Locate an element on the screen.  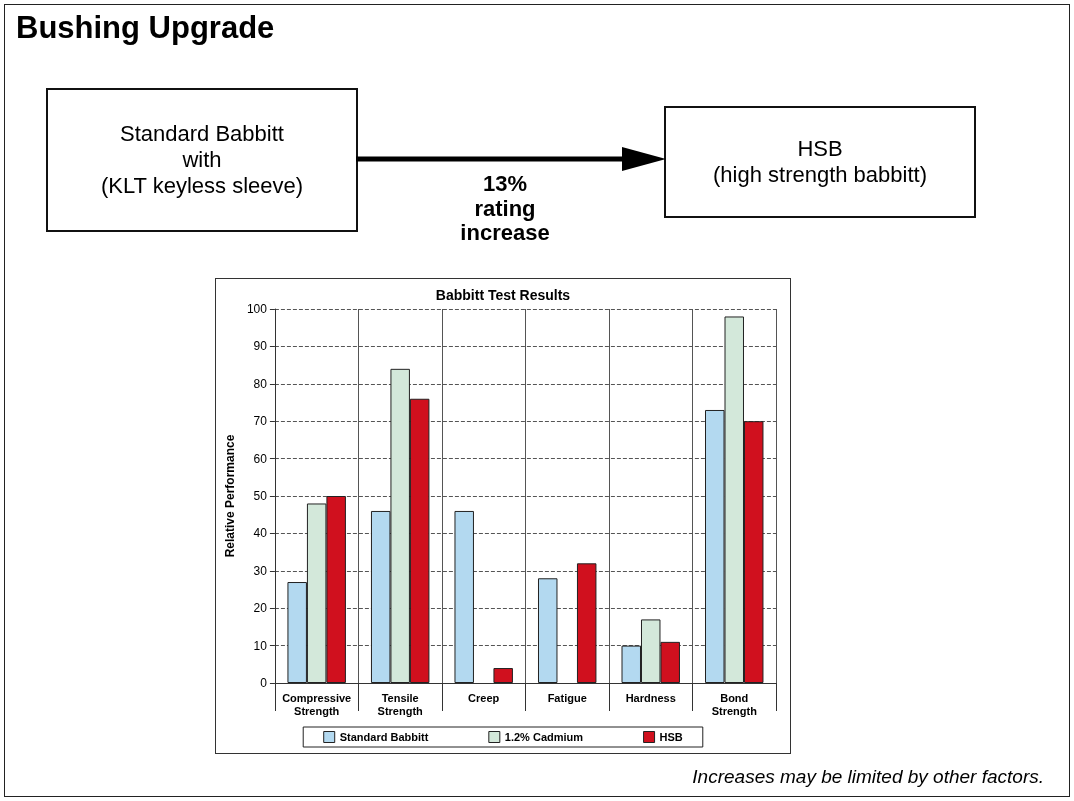
legend-label: HSB is located at coordinates (671, 737).